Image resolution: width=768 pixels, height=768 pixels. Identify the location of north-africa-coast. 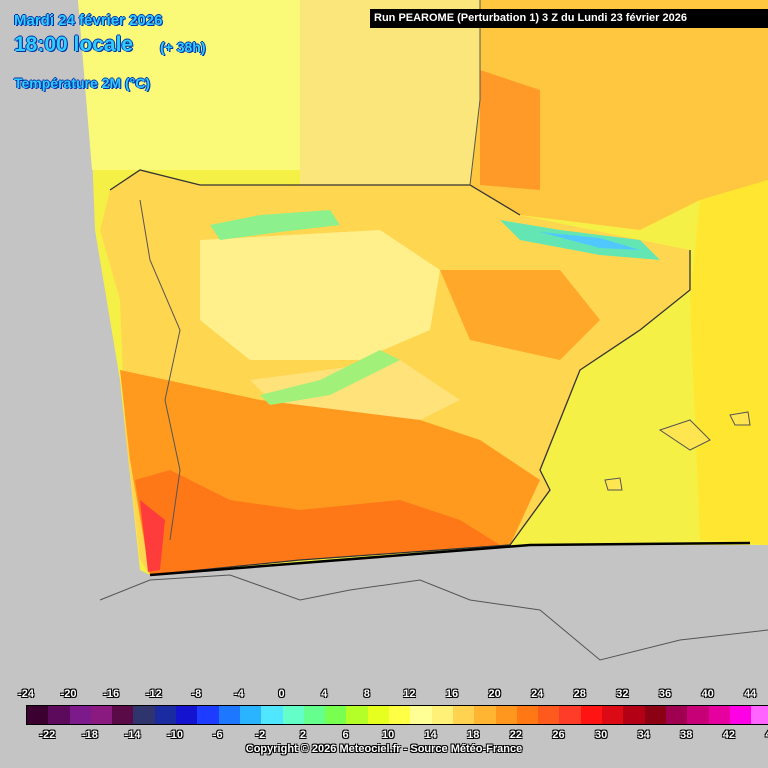
(433, 617).